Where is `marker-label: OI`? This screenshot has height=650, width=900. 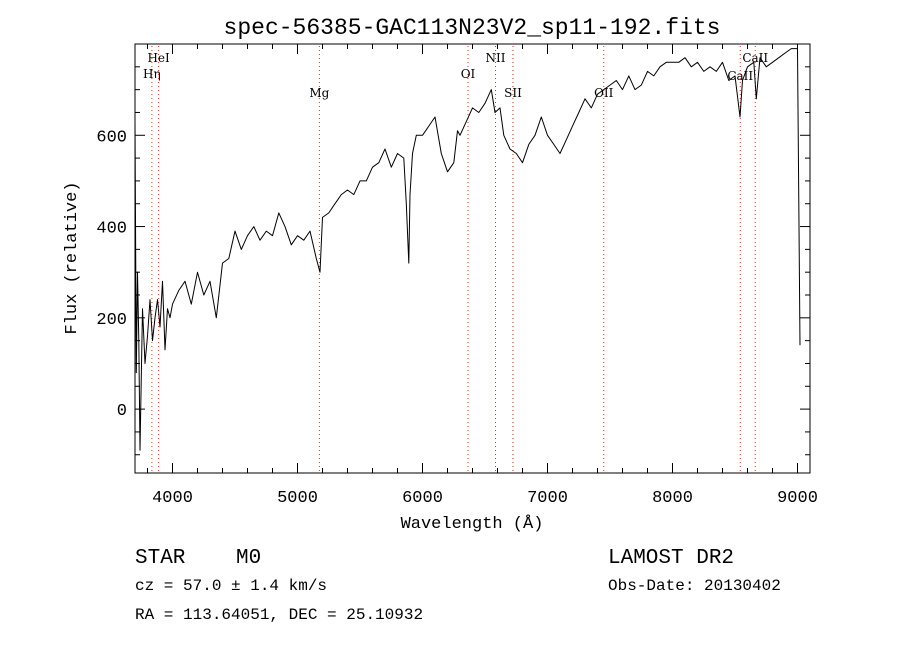
marker-label: OI is located at coordinates (468, 74).